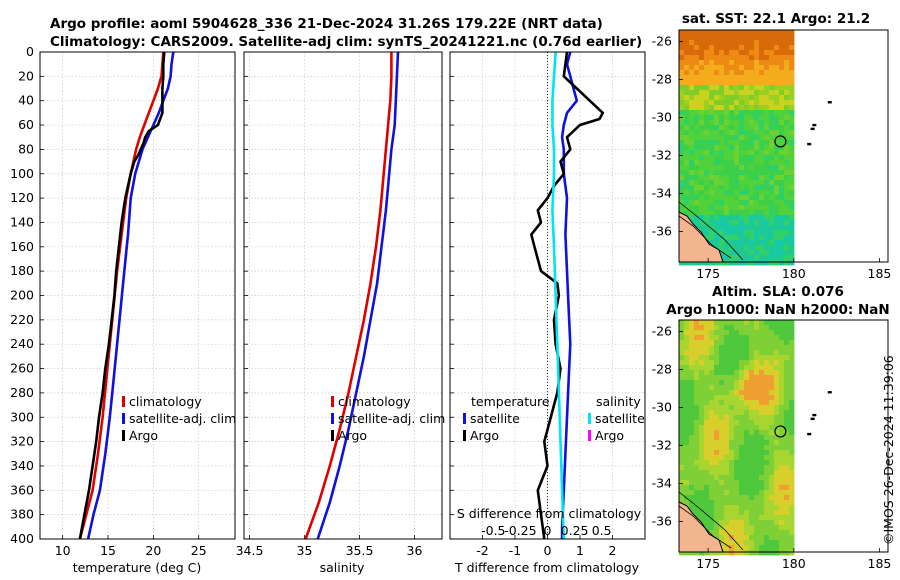 This screenshot has width=900, height=580. I want to click on y-tick-label: -28, so click(662, 78).